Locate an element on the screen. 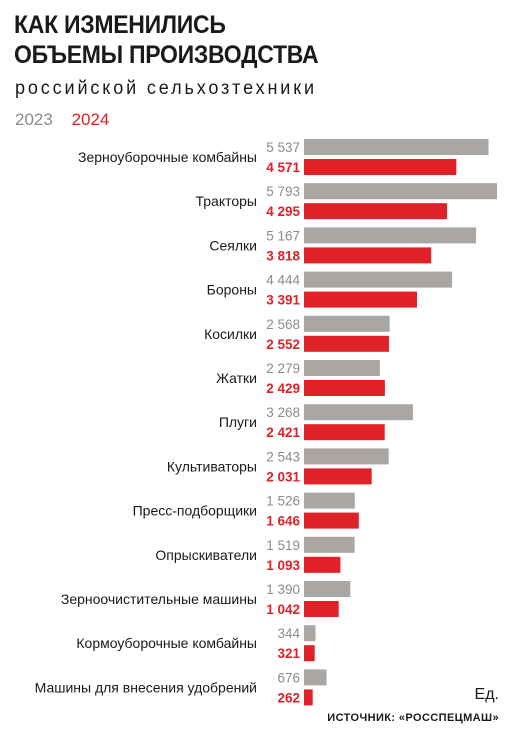 Image resolution: width=513 pixels, height=735 pixels. data-label-2024: 2 552 is located at coordinates (283, 344).